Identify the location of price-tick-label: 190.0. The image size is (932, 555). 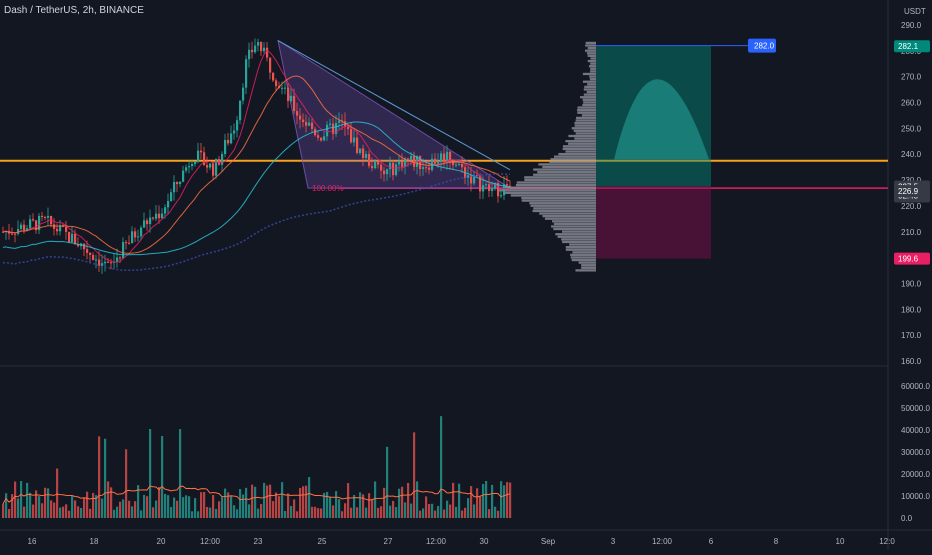
(911, 283).